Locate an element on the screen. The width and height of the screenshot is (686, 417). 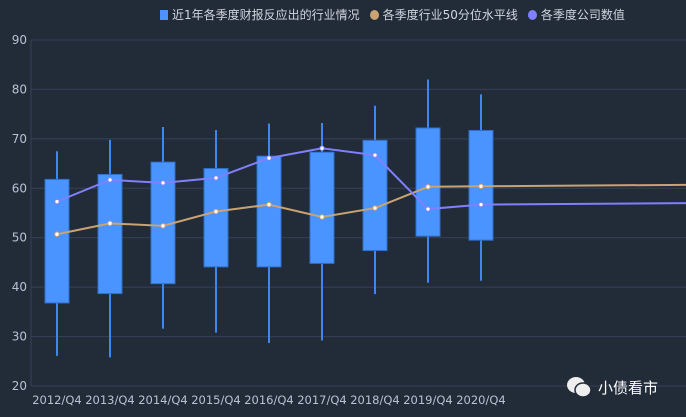
x-tick-label: 2014/Q4 is located at coordinates (163, 400).